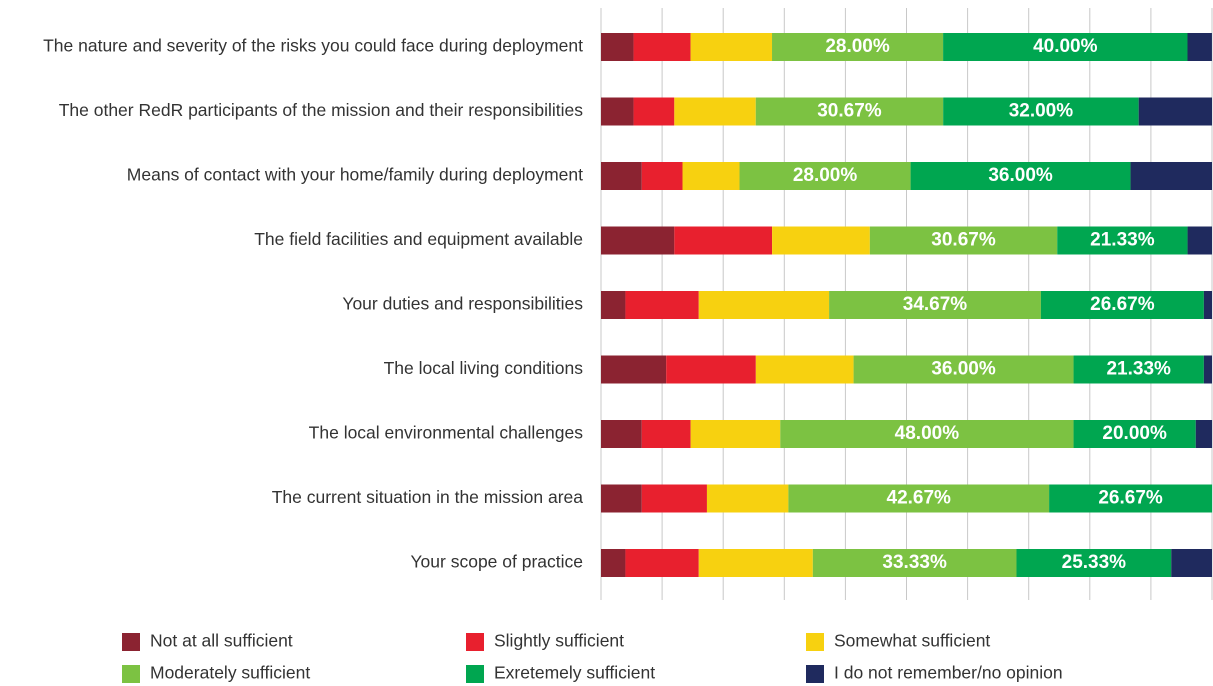 The height and width of the screenshot is (686, 1213). I want to click on value-label: 34.67%, so click(935, 304).